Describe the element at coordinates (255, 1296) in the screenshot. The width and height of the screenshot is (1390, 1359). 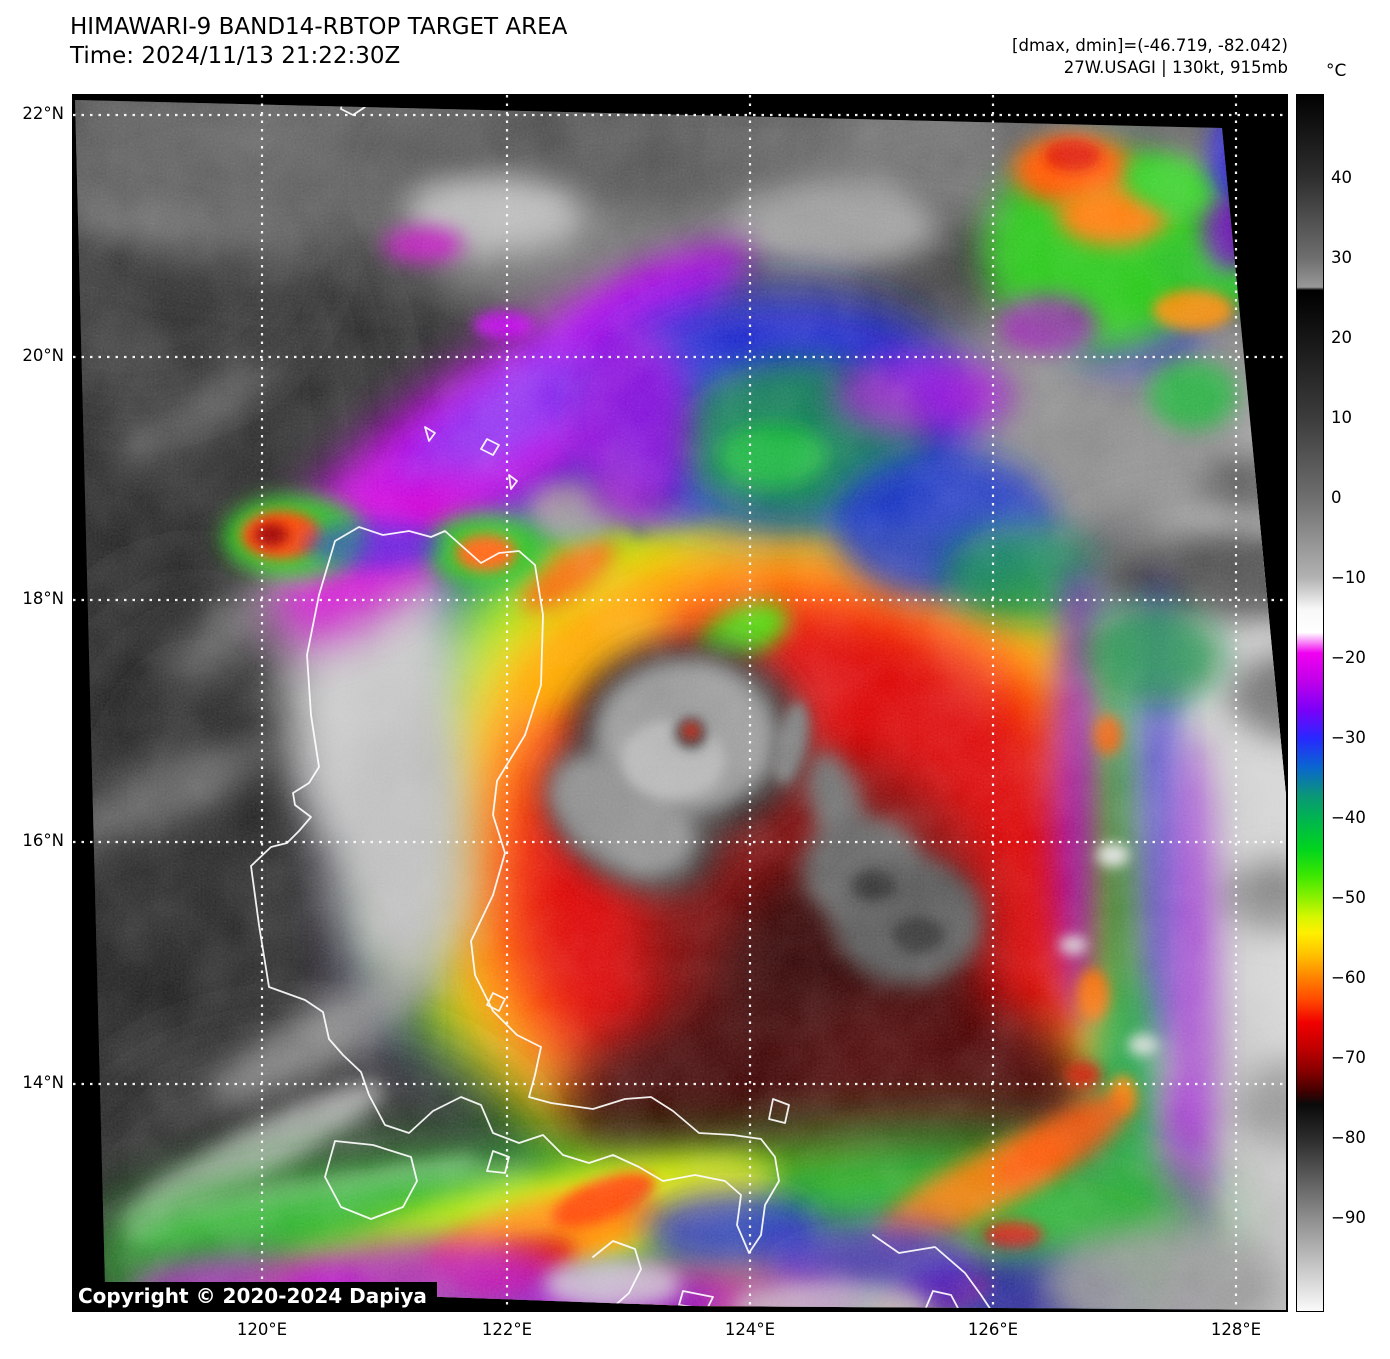
I see `copyright-badge: Copyright © 2020-2024 Dapiya` at that location.